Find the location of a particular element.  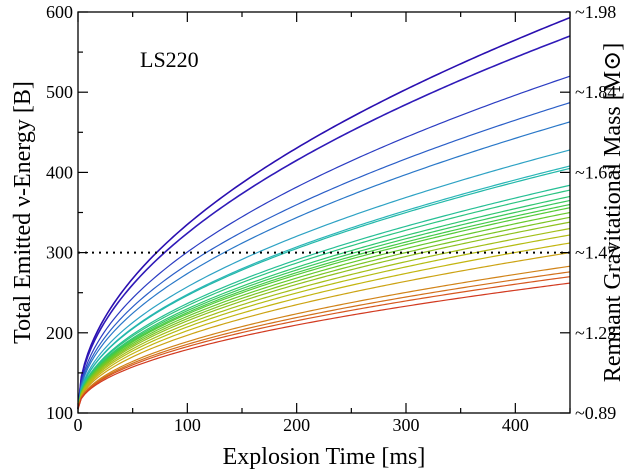

x-tick-label: 100 is located at coordinates (187, 425).